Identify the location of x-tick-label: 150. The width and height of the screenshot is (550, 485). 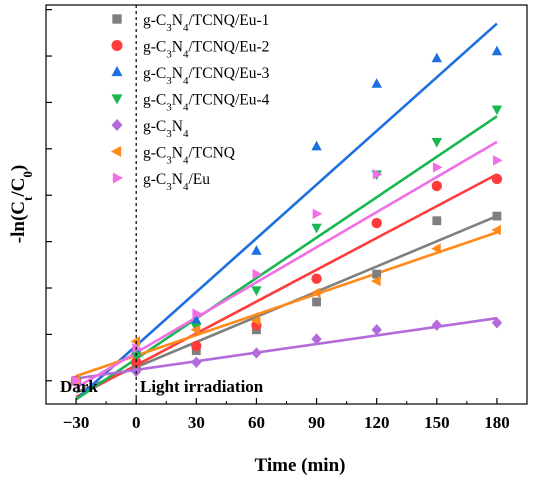
(437, 422).